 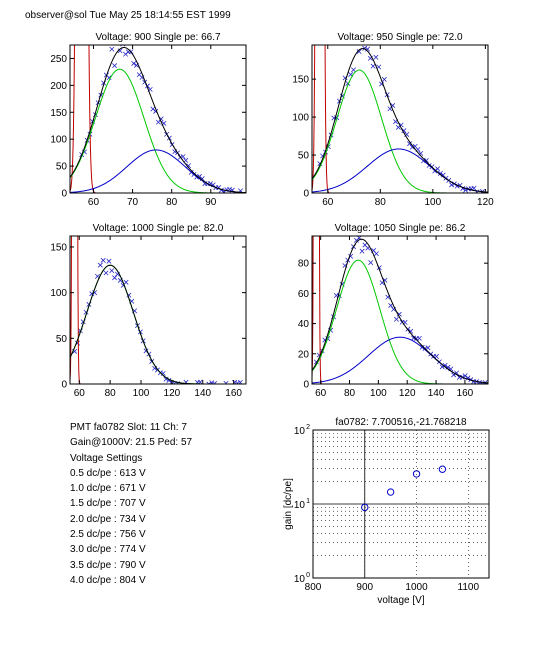 I want to click on voltage-setting-row: 0.5 dc/pe : 613 V, so click(x=108, y=473).